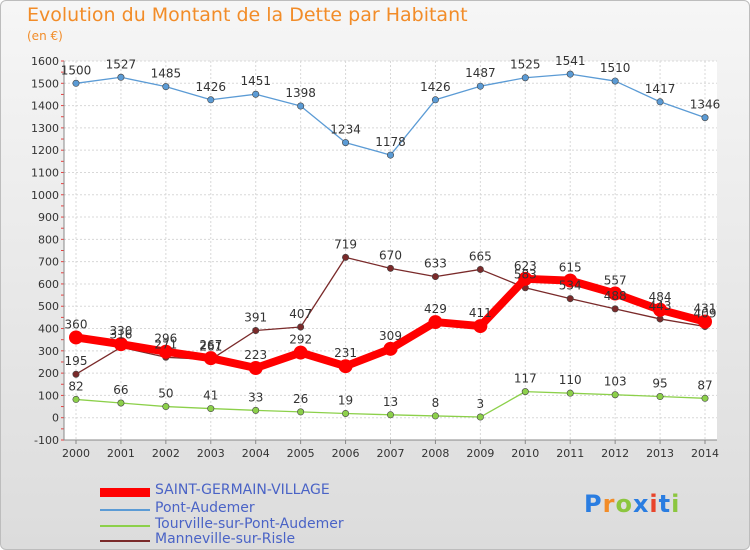 This screenshot has height=550, width=750. What do you see at coordinates (615, 453) in the screenshot?
I see `x-tick-label: 2012` at bounding box center [615, 453].